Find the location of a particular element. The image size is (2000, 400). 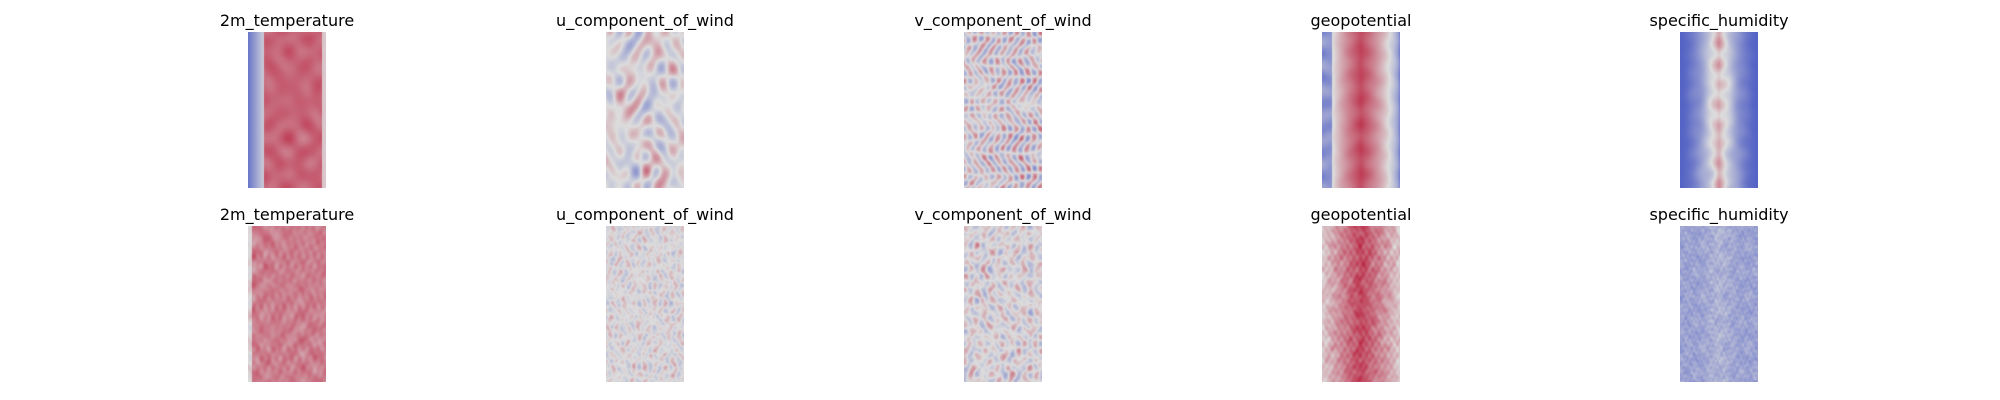

panel-r0-c0: 2m_temperature is located at coordinates (287, 99).